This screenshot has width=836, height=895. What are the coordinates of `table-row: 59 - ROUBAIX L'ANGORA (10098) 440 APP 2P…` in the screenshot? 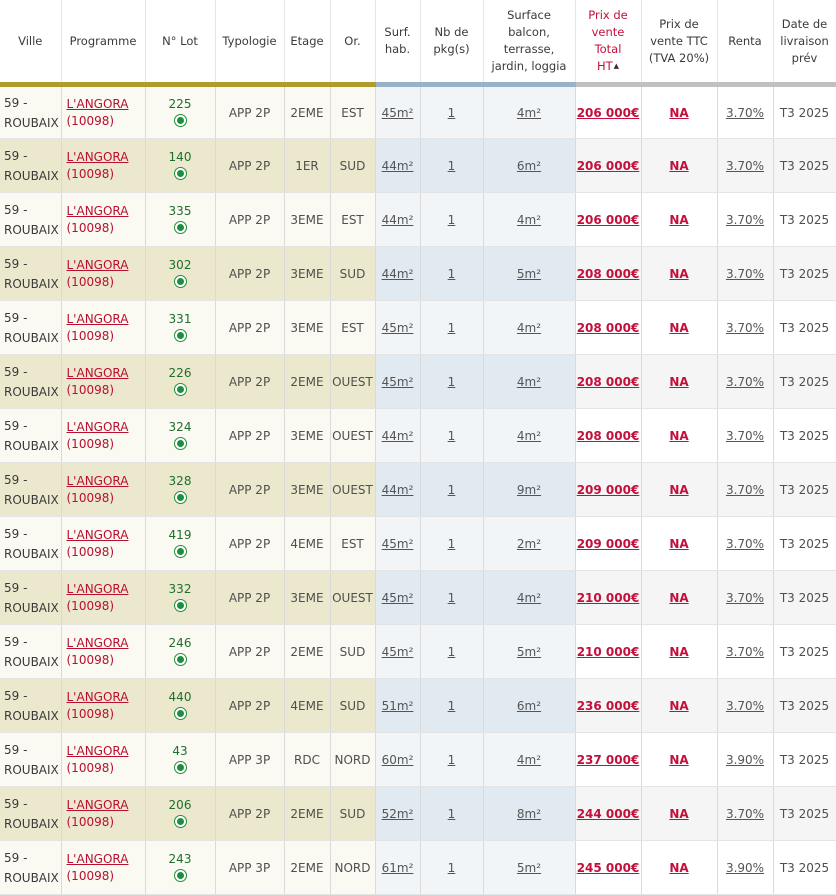 It's located at (418, 705).